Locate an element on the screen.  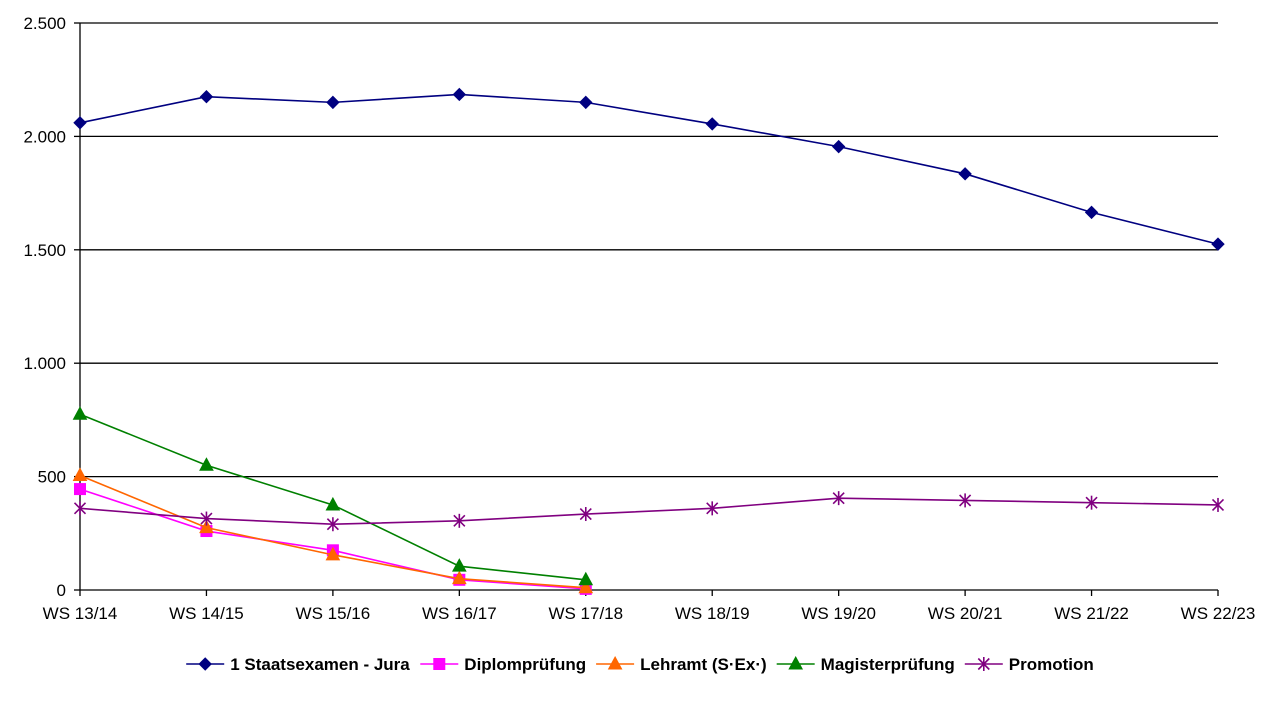
x-tick-label: WS 22/23 is located at coordinates (1218, 613).